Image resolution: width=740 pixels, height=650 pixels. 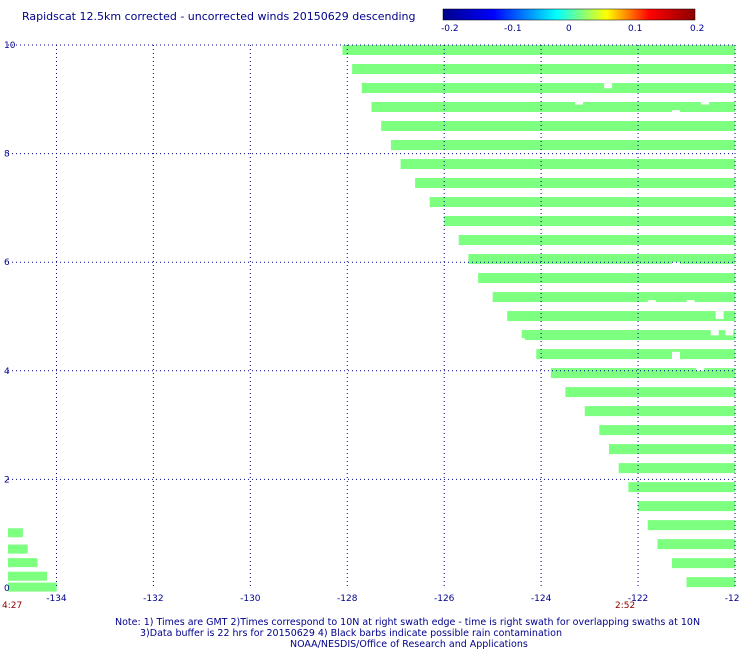 I want to click on x-tick-label: -132, so click(x=153, y=599).